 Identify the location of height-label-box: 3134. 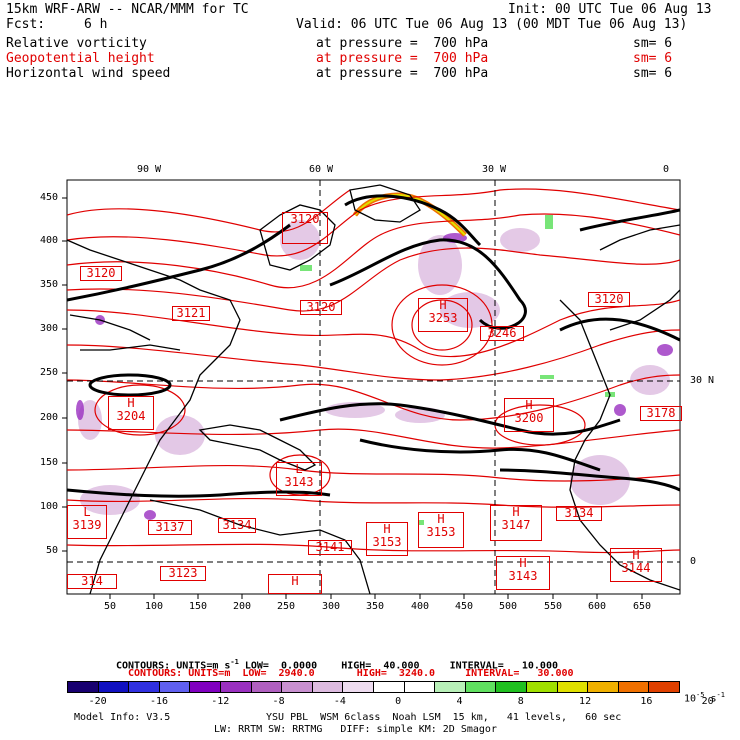
(579, 513).